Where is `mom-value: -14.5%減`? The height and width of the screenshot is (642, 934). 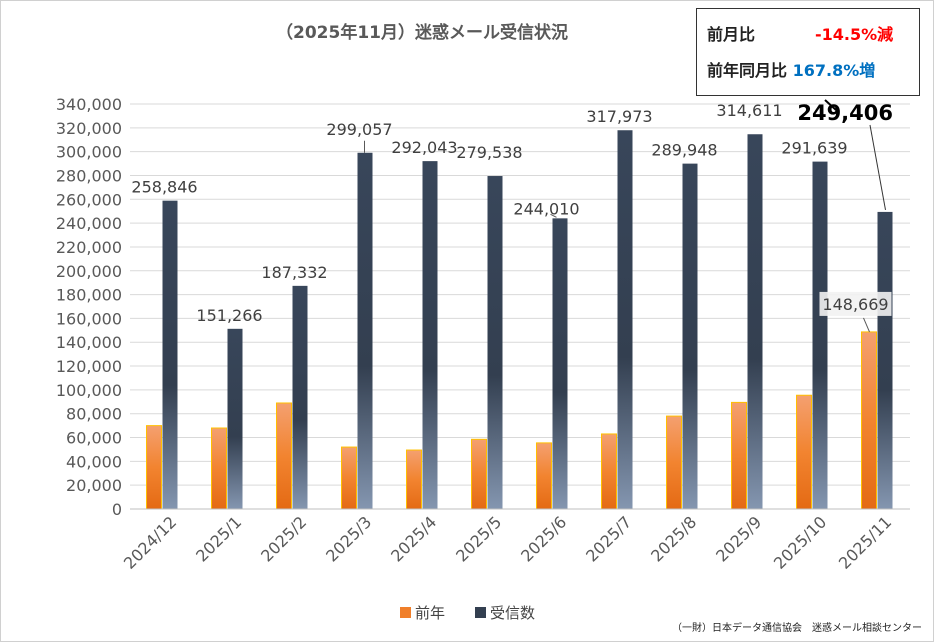 mom-value: -14.5%減 is located at coordinates (854, 34).